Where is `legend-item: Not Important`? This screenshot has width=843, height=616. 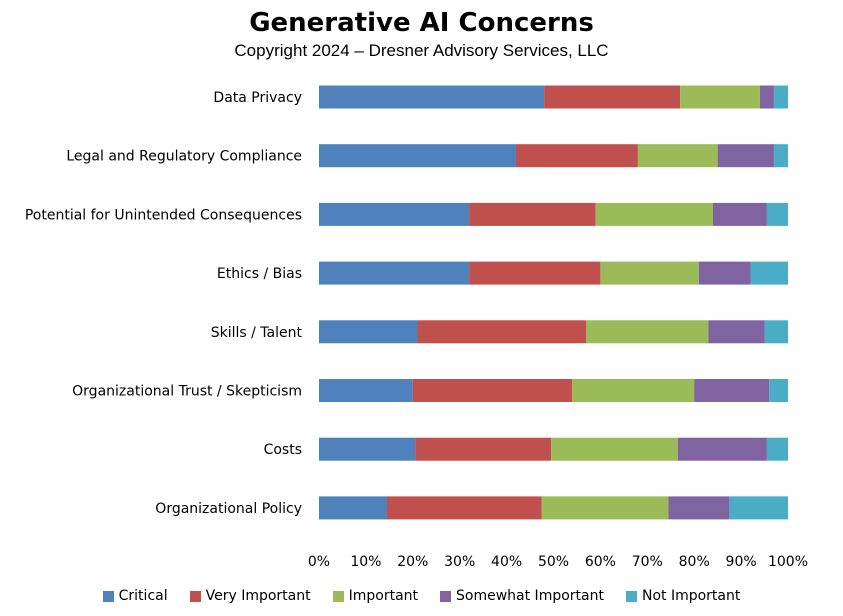 legend-item: Not Important is located at coordinates (683, 596).